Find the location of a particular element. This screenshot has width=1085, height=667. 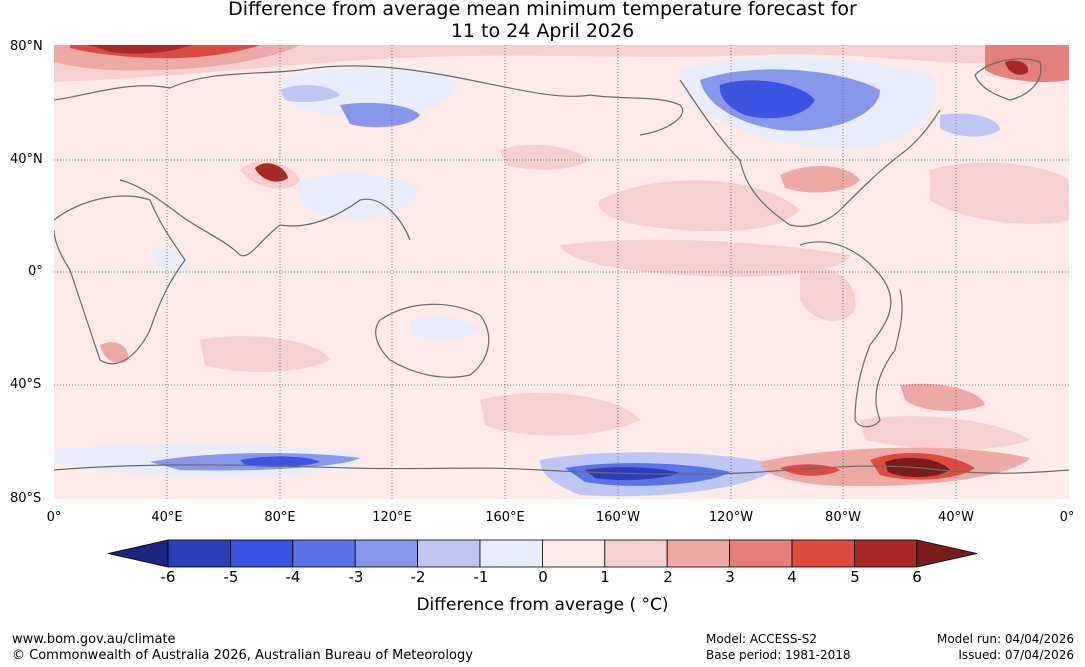

south-atlantic-warm is located at coordinates (942, 397).